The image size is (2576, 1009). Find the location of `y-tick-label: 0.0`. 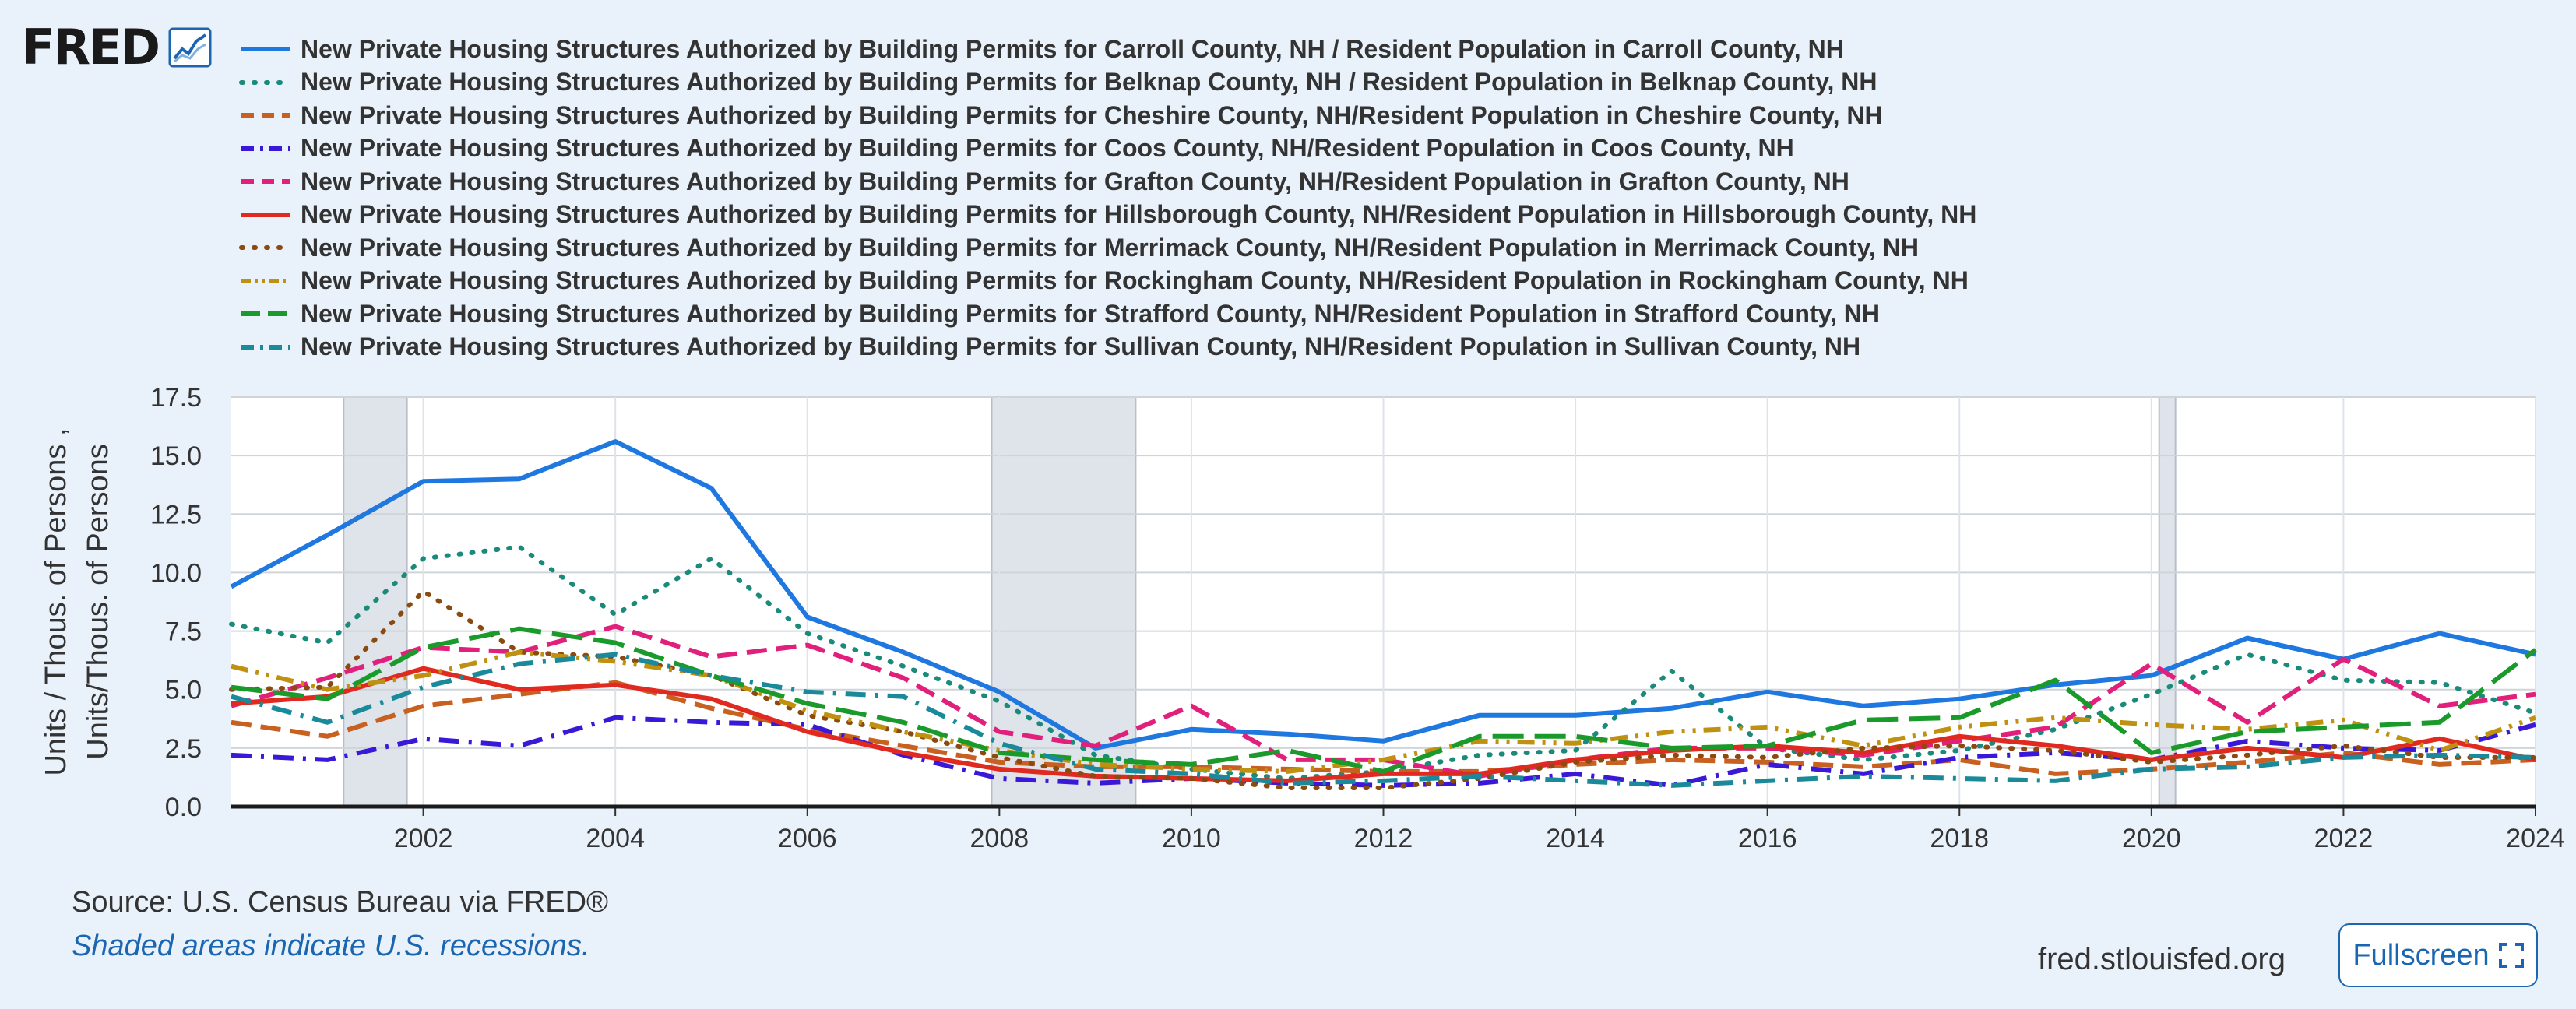

y-tick-label: 0.0 is located at coordinates (183, 807).